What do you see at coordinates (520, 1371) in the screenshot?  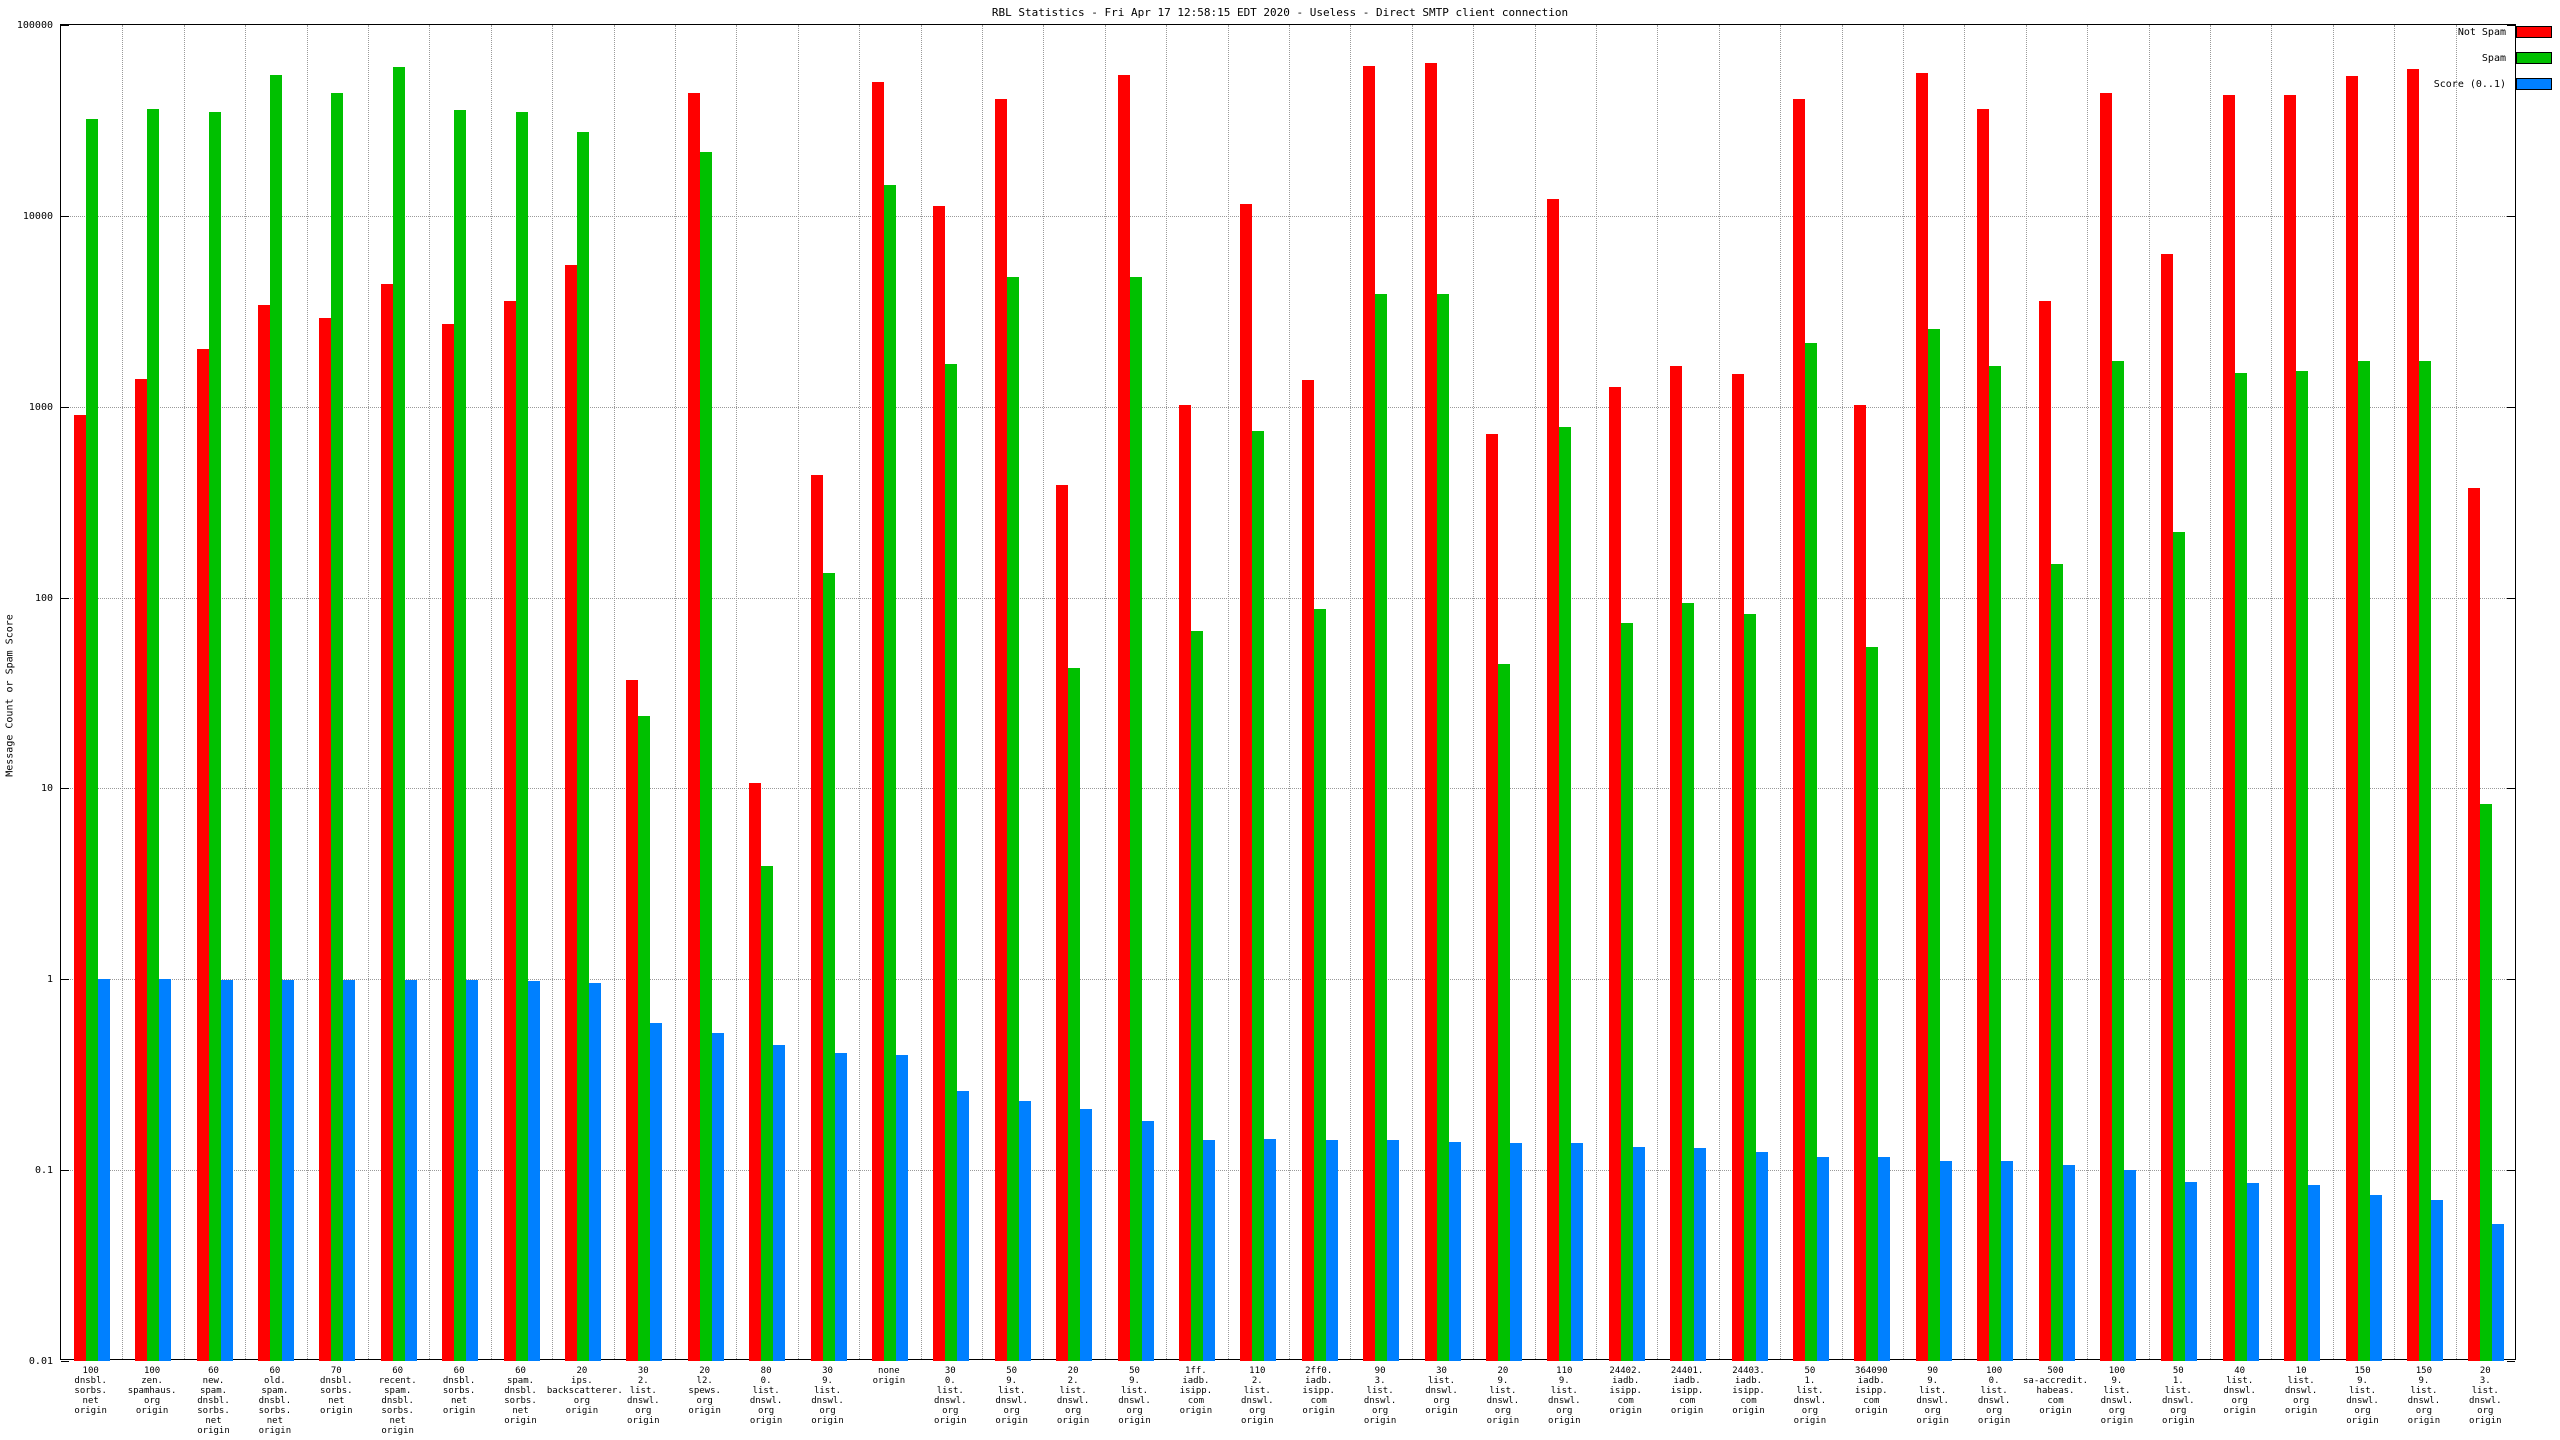 I see `x-tick-label-line: 60` at bounding box center [520, 1371].